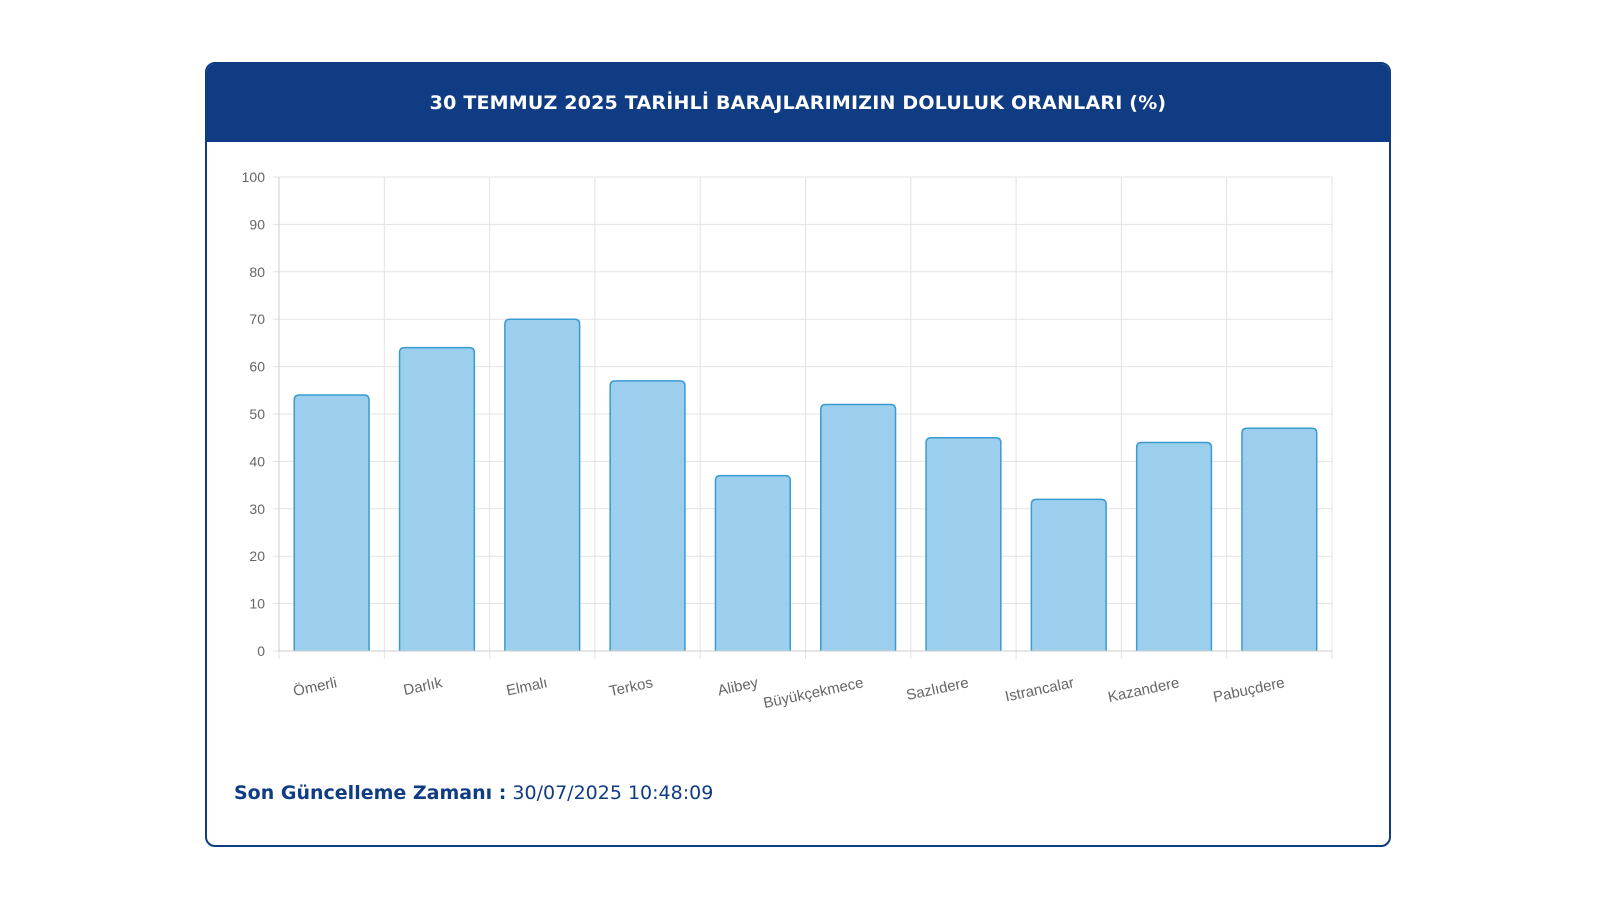  What do you see at coordinates (647, 515) in the screenshot?
I see `bar-terkos` at bounding box center [647, 515].